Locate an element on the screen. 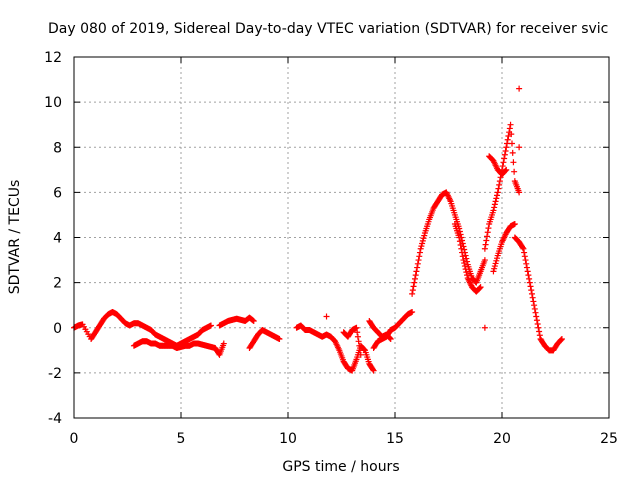 The width and height of the screenshot is (640, 480). y-tick-label: -2 is located at coordinates (55, 374).